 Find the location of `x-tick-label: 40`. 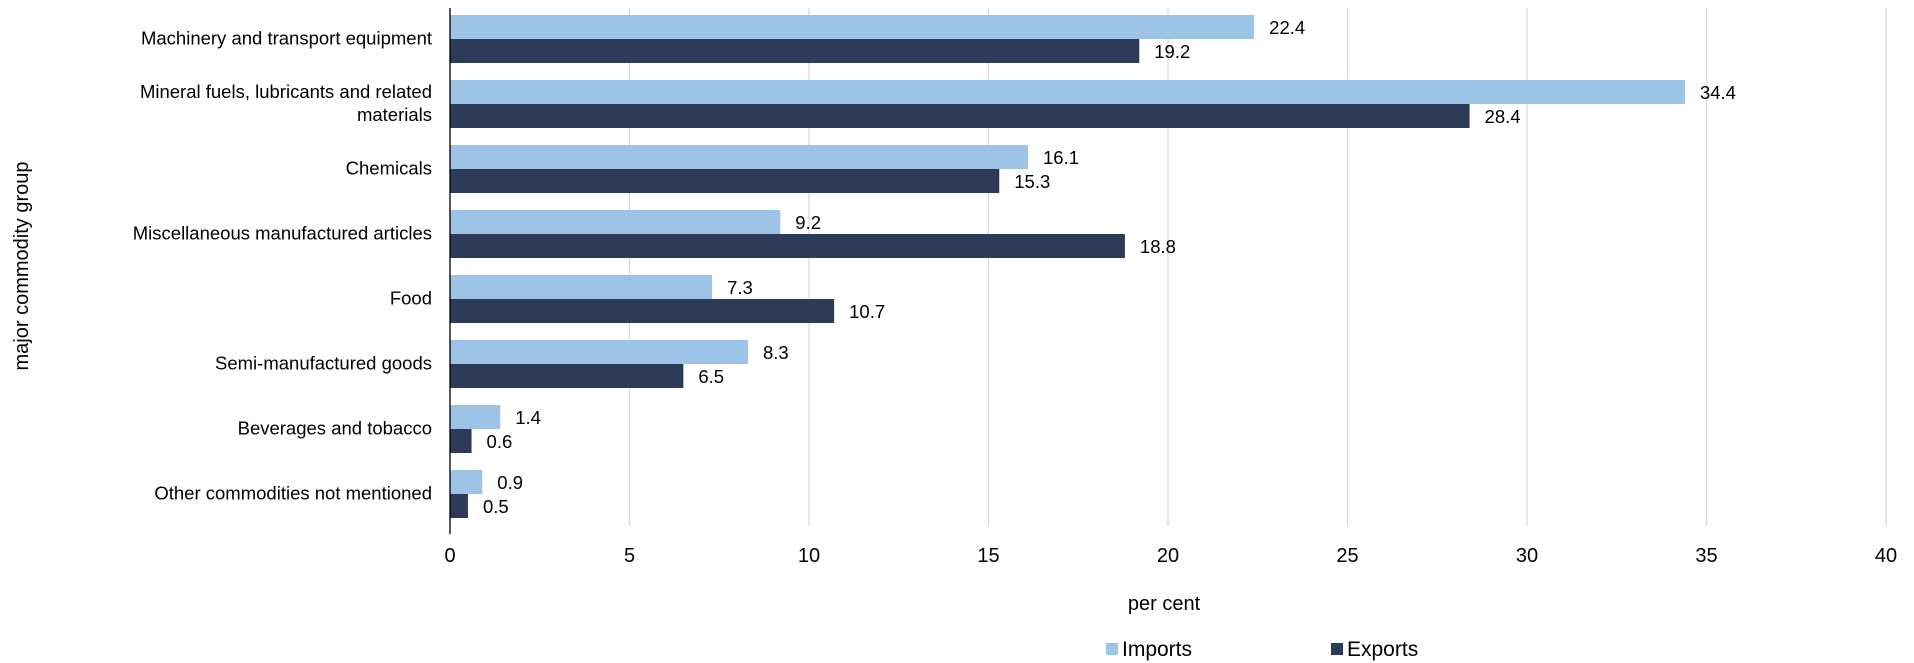

x-tick-label: 40 is located at coordinates (1886, 556).